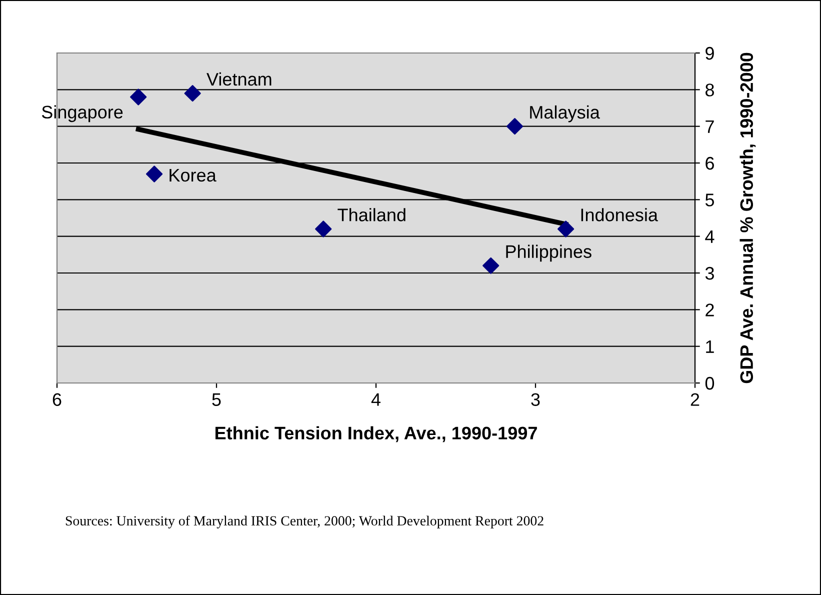 The image size is (821, 595). Describe the element at coordinates (565, 113) in the screenshot. I see `annotation: Malaysia` at that location.